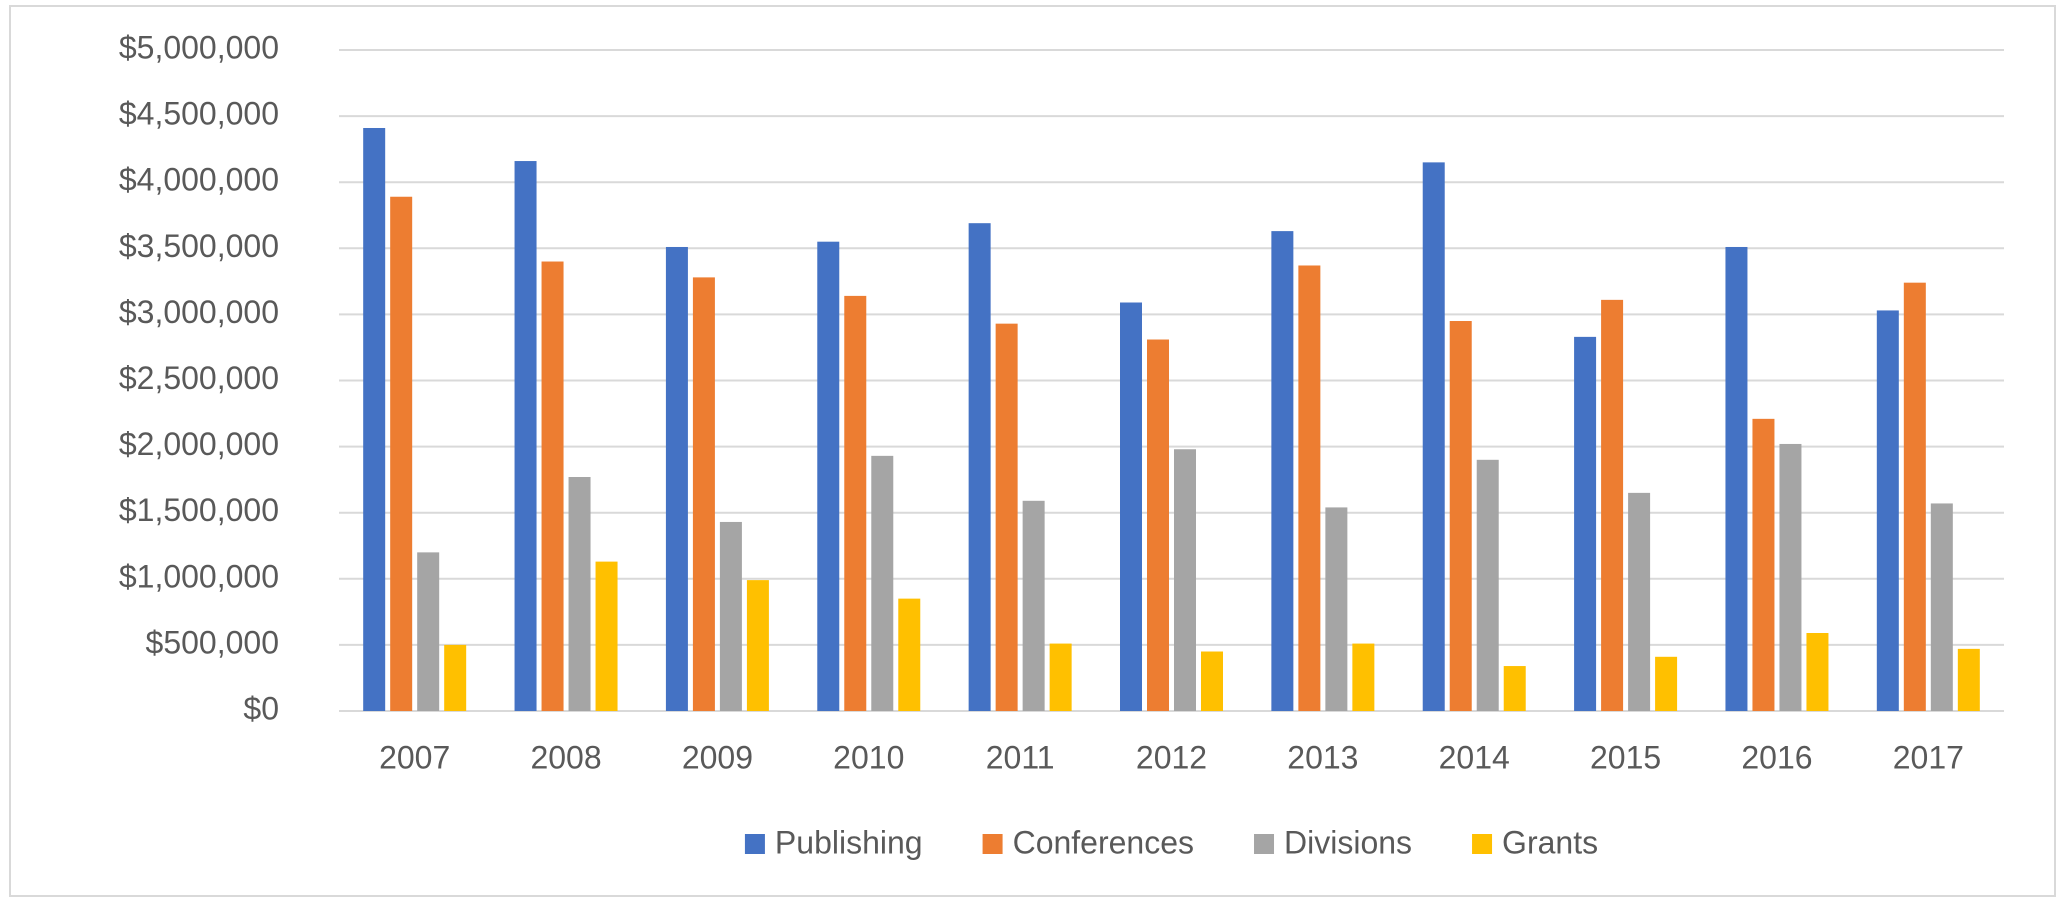  Describe the element at coordinates (849, 842) in the screenshot. I see `legend-label: Publishing` at that location.